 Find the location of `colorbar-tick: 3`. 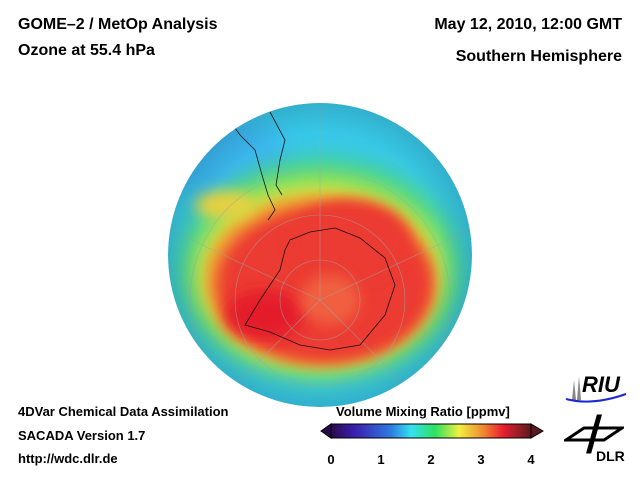

colorbar-tick: 3 is located at coordinates (481, 459).